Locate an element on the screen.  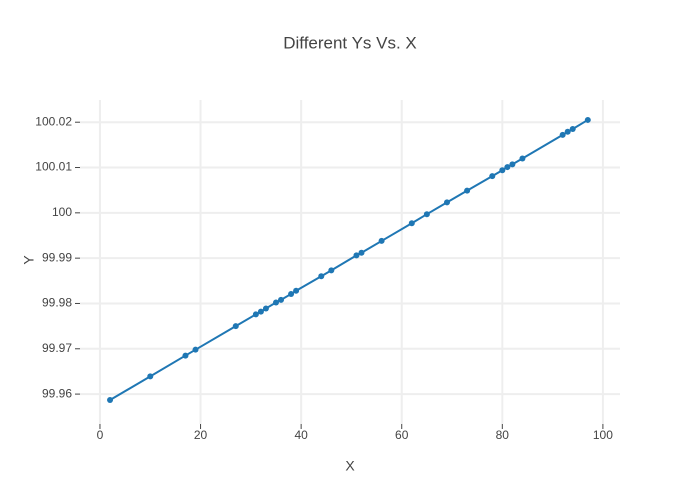
x-tick-label: 0 is located at coordinates (100, 435).